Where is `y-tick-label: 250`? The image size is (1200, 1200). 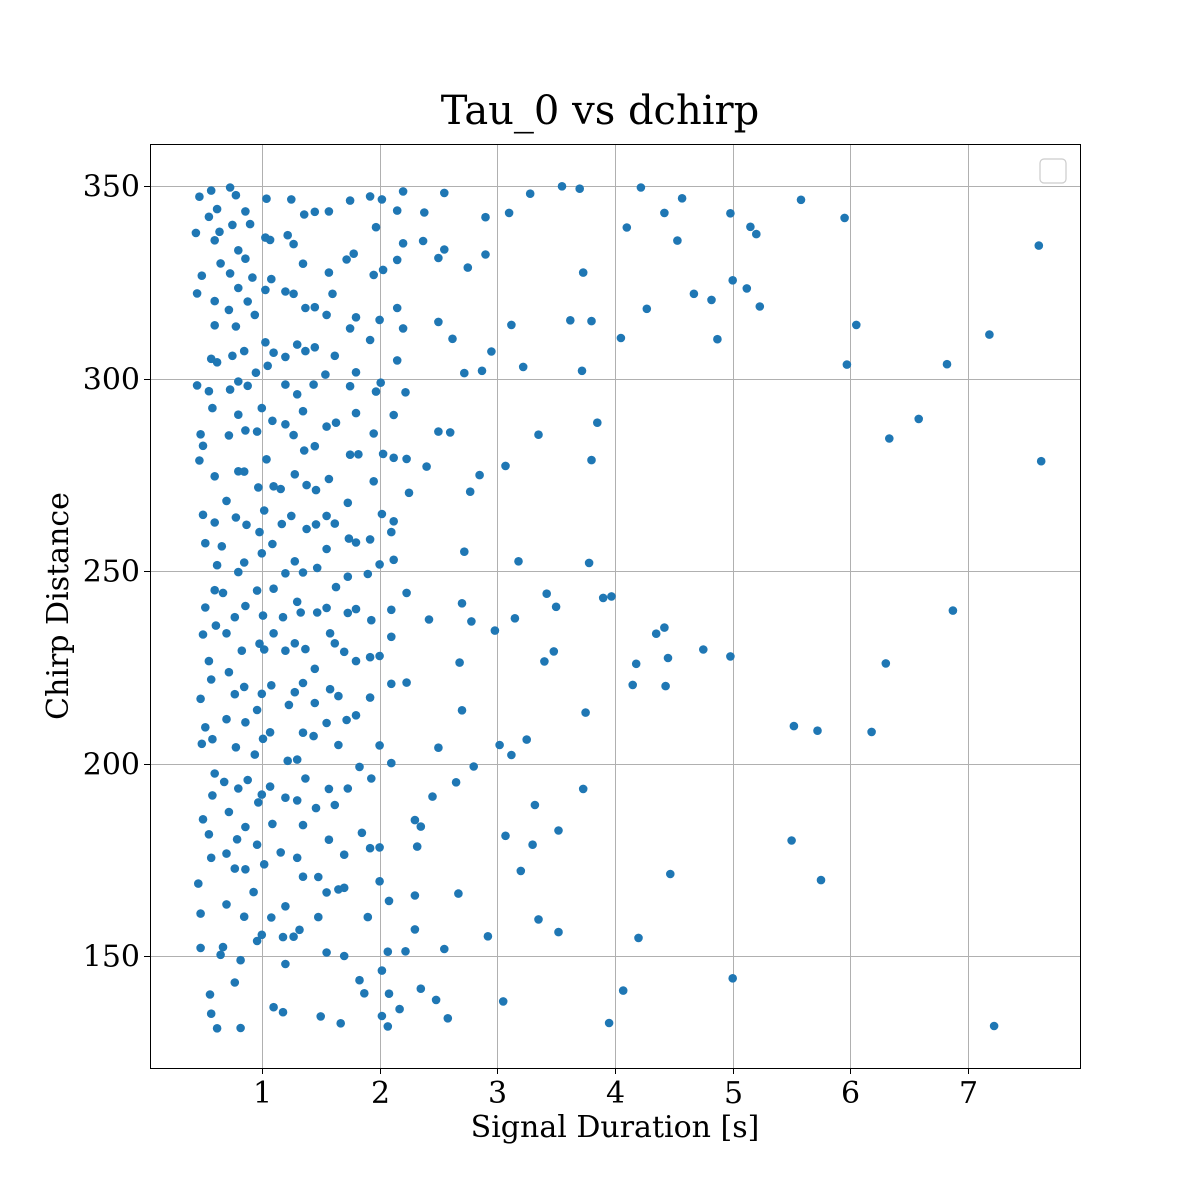 y-tick-label: 250 is located at coordinates (111, 572).